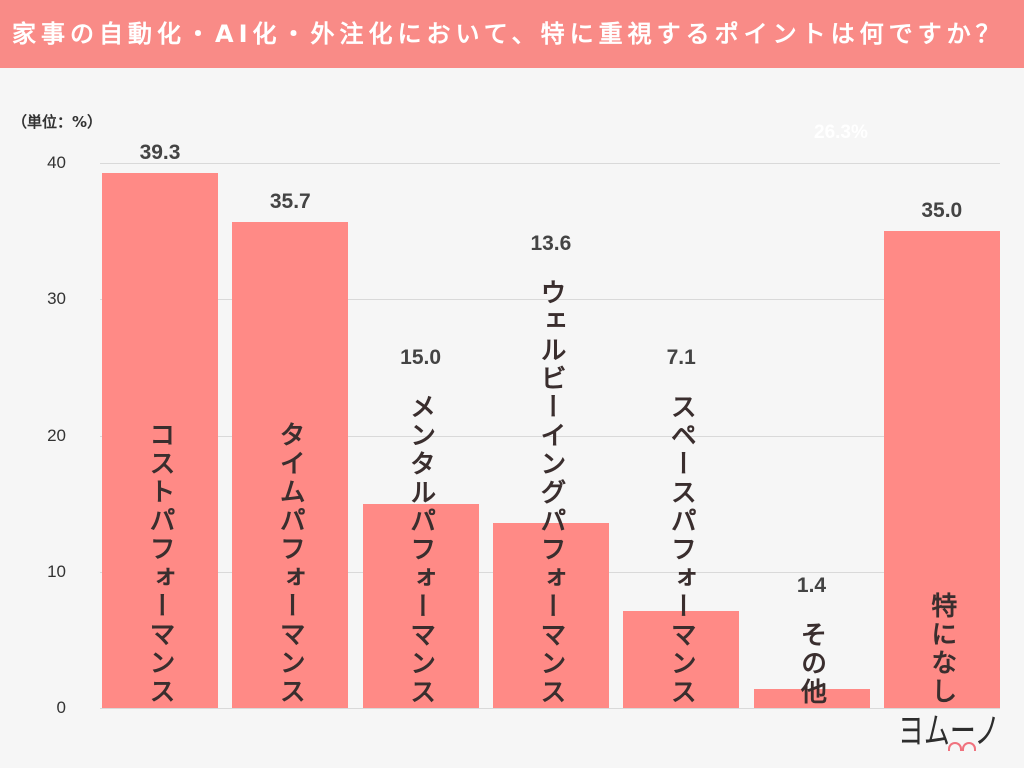 This screenshot has height=768, width=1024. What do you see at coordinates (941, 649) in the screenshot?
I see `bar-category-label: 特になし` at bounding box center [941, 649].